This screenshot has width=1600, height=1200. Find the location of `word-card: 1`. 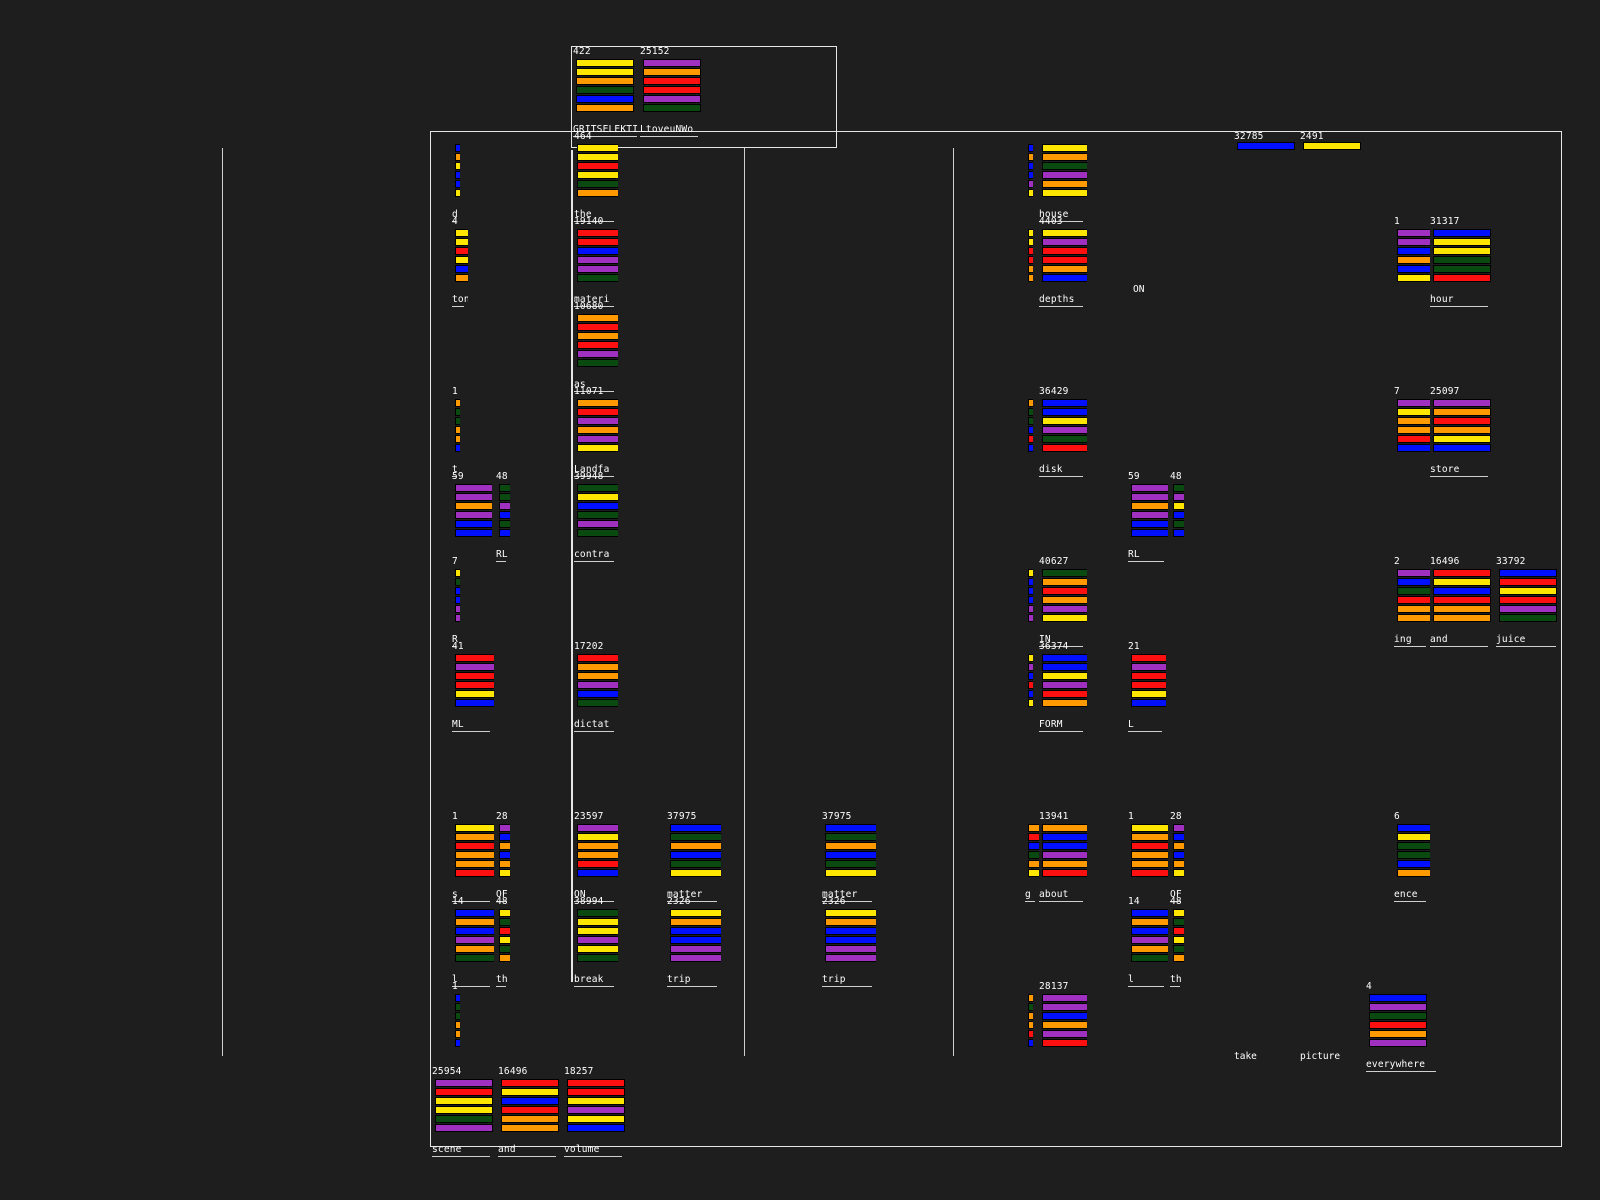

word-card: 1 is located at coordinates (1412, 261).